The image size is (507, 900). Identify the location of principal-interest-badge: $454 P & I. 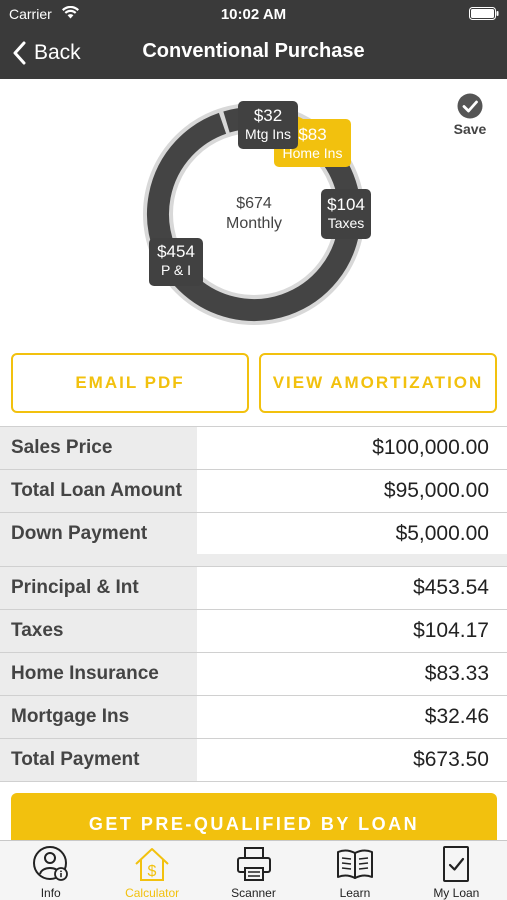
(176, 262).